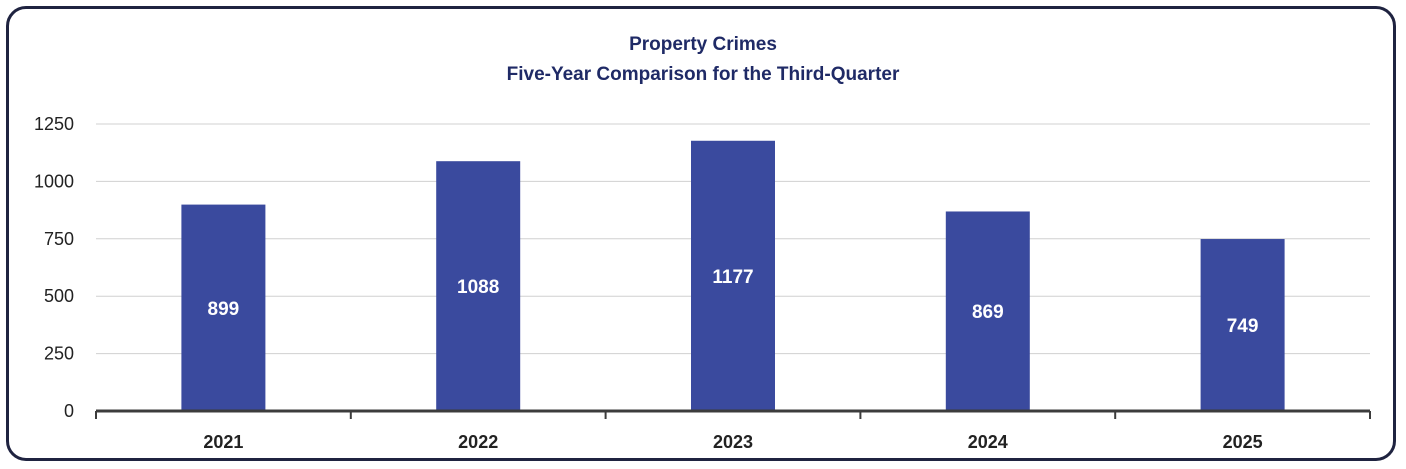 The height and width of the screenshot is (469, 1406). What do you see at coordinates (54, 181) in the screenshot?
I see `y-tick-label: 1000` at bounding box center [54, 181].